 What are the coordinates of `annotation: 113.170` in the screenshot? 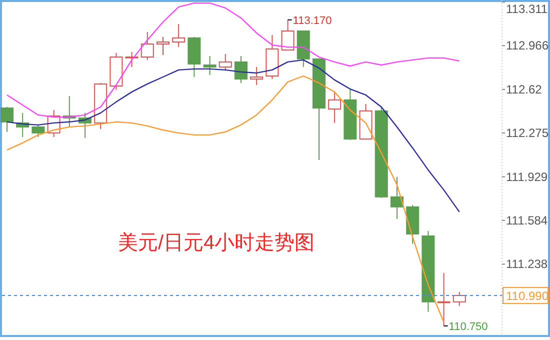 It's located at (312, 20).